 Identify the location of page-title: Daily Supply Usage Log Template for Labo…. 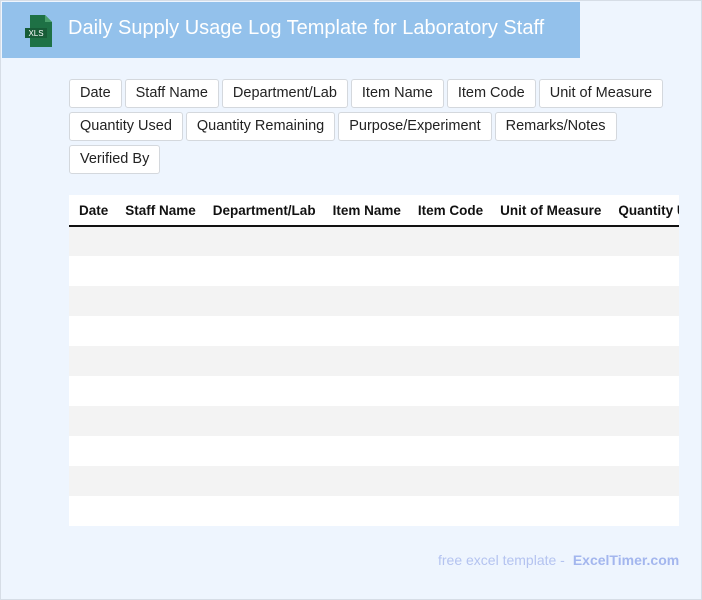
(306, 28).